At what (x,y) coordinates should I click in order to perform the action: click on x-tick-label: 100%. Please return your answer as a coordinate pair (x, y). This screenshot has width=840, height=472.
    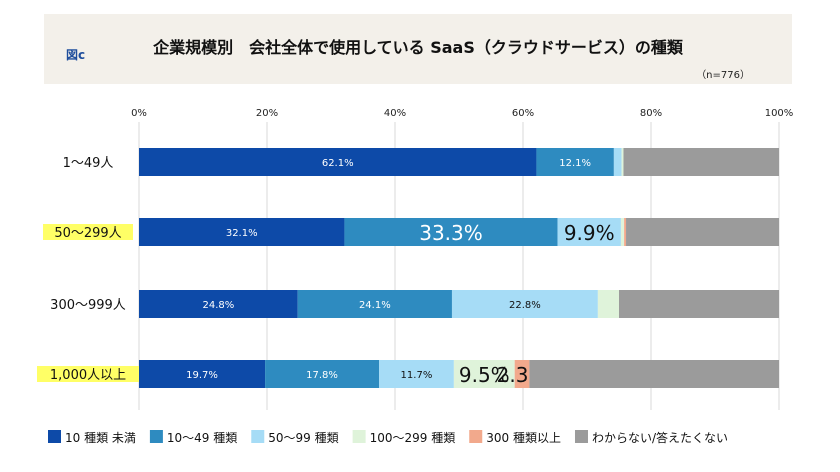
    Looking at the image, I should click on (779, 113).